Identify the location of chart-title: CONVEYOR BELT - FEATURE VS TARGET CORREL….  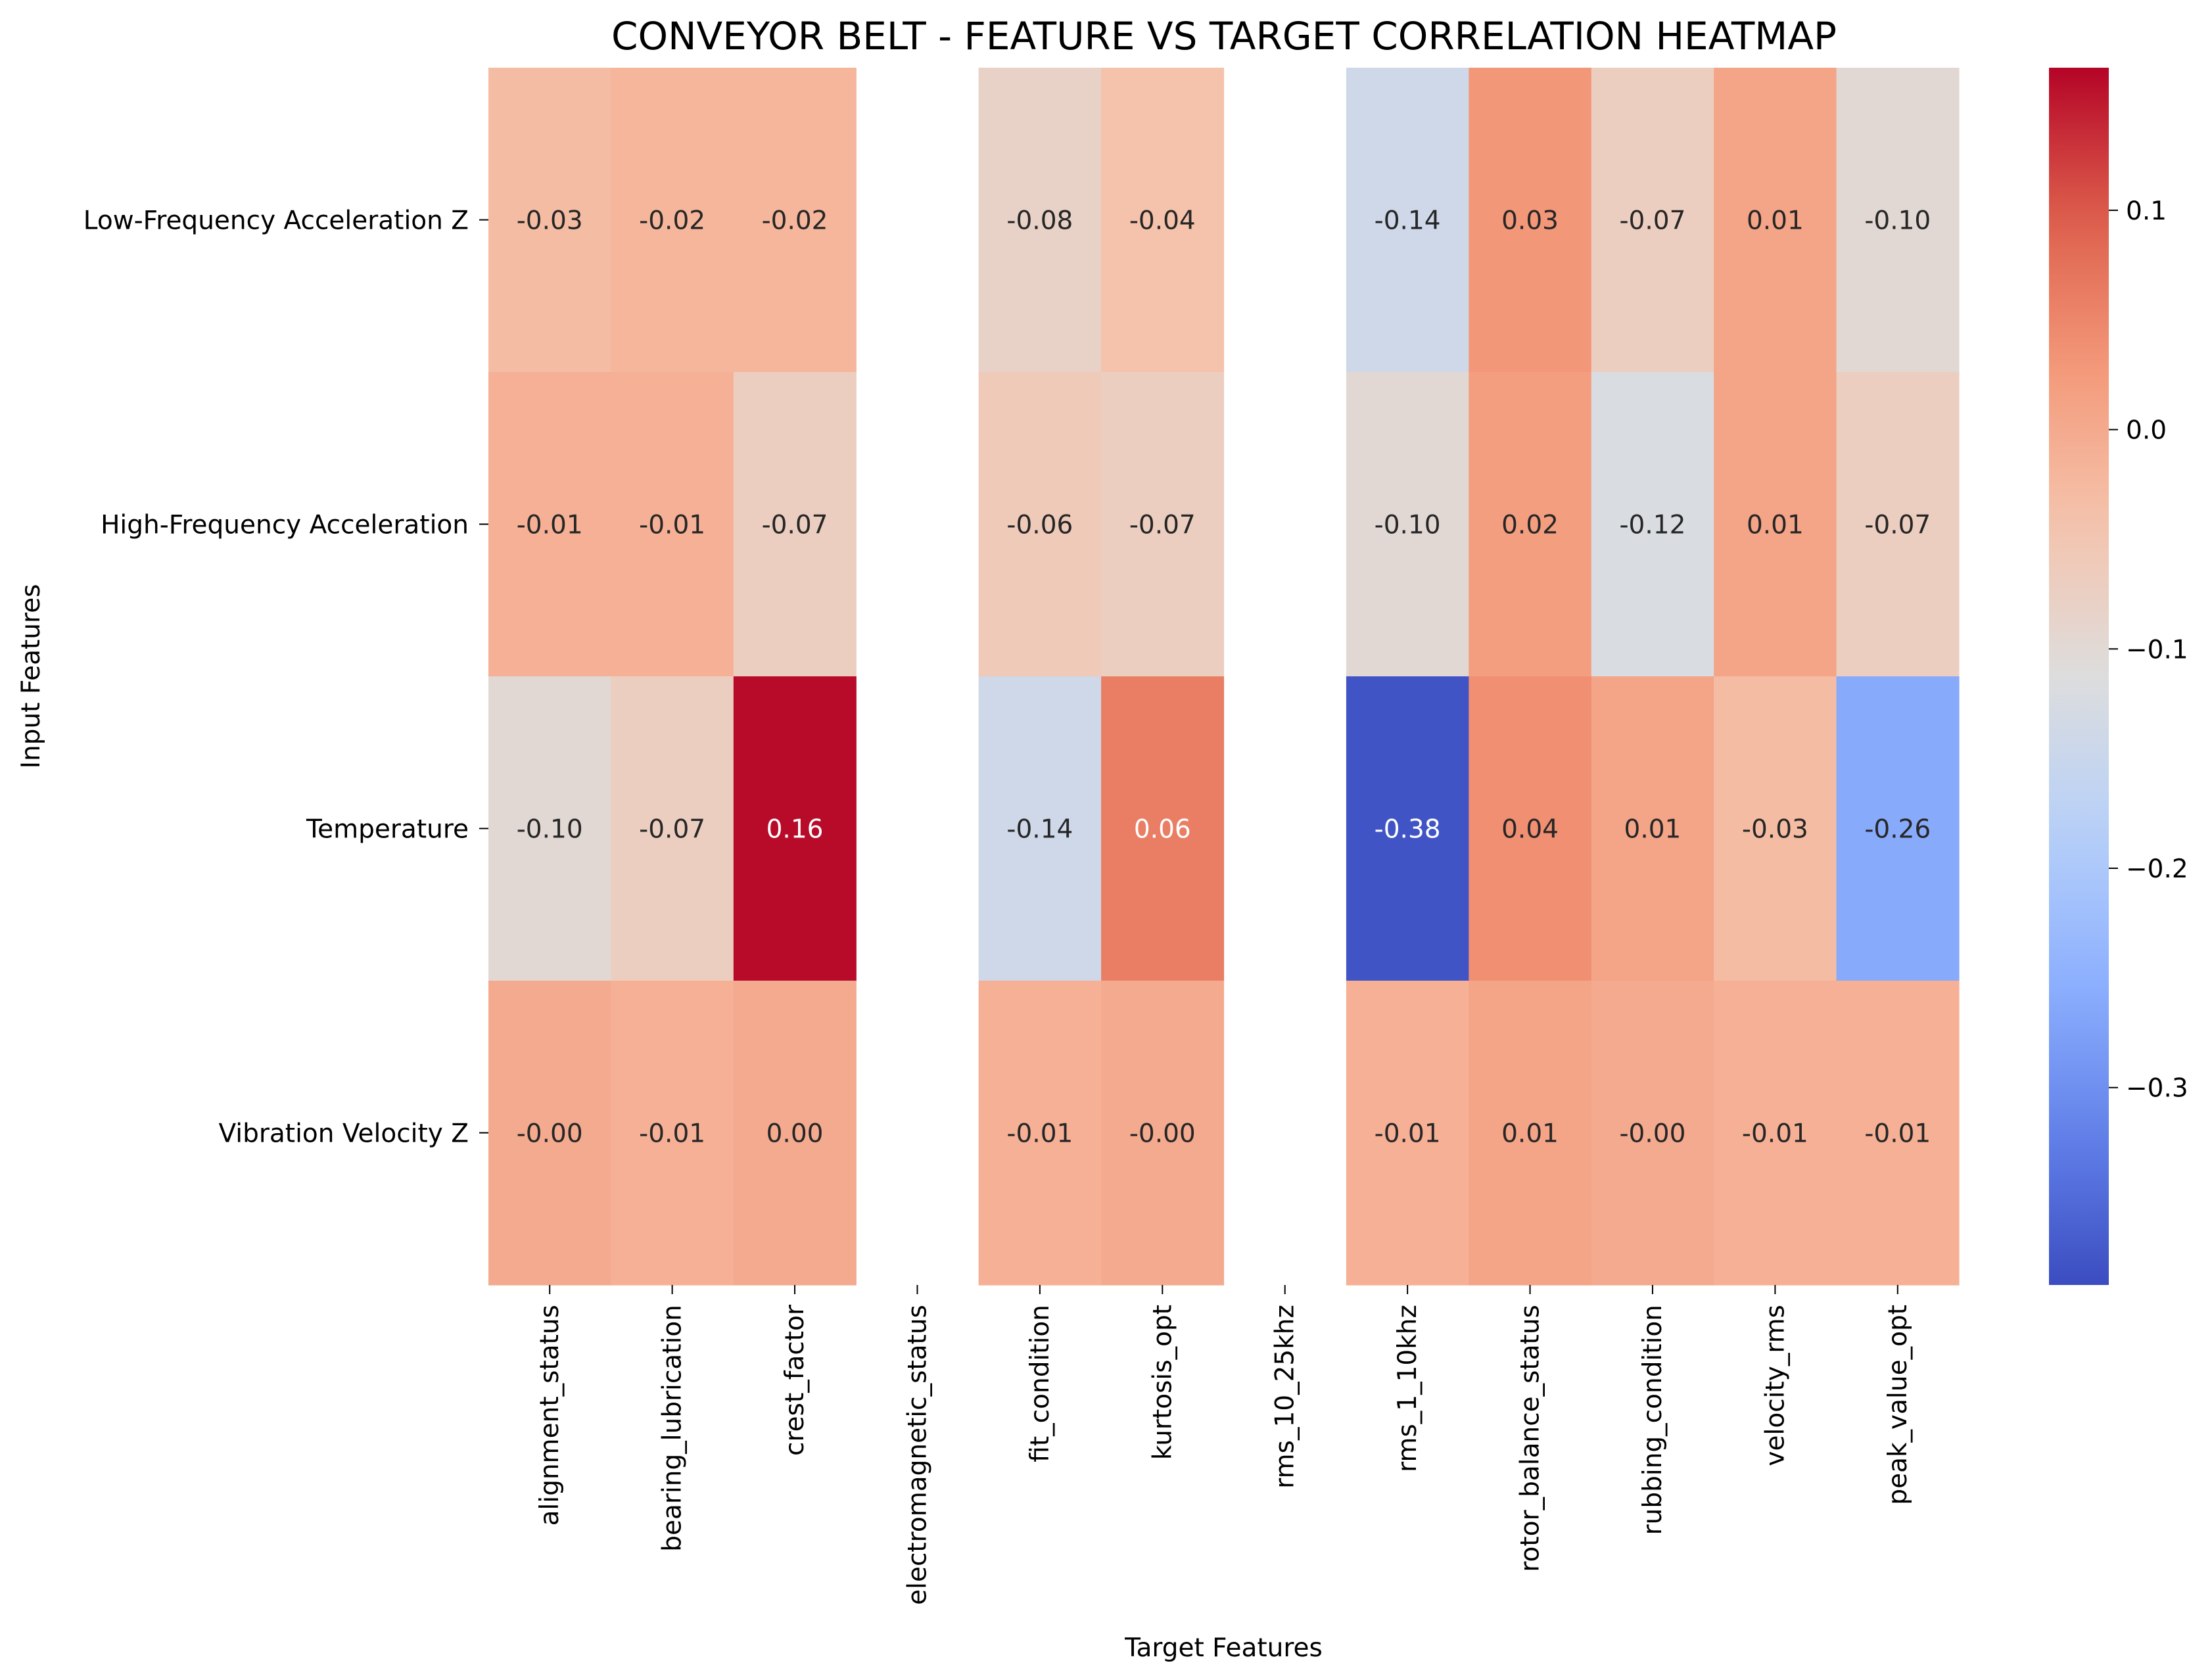
(1224, 36).